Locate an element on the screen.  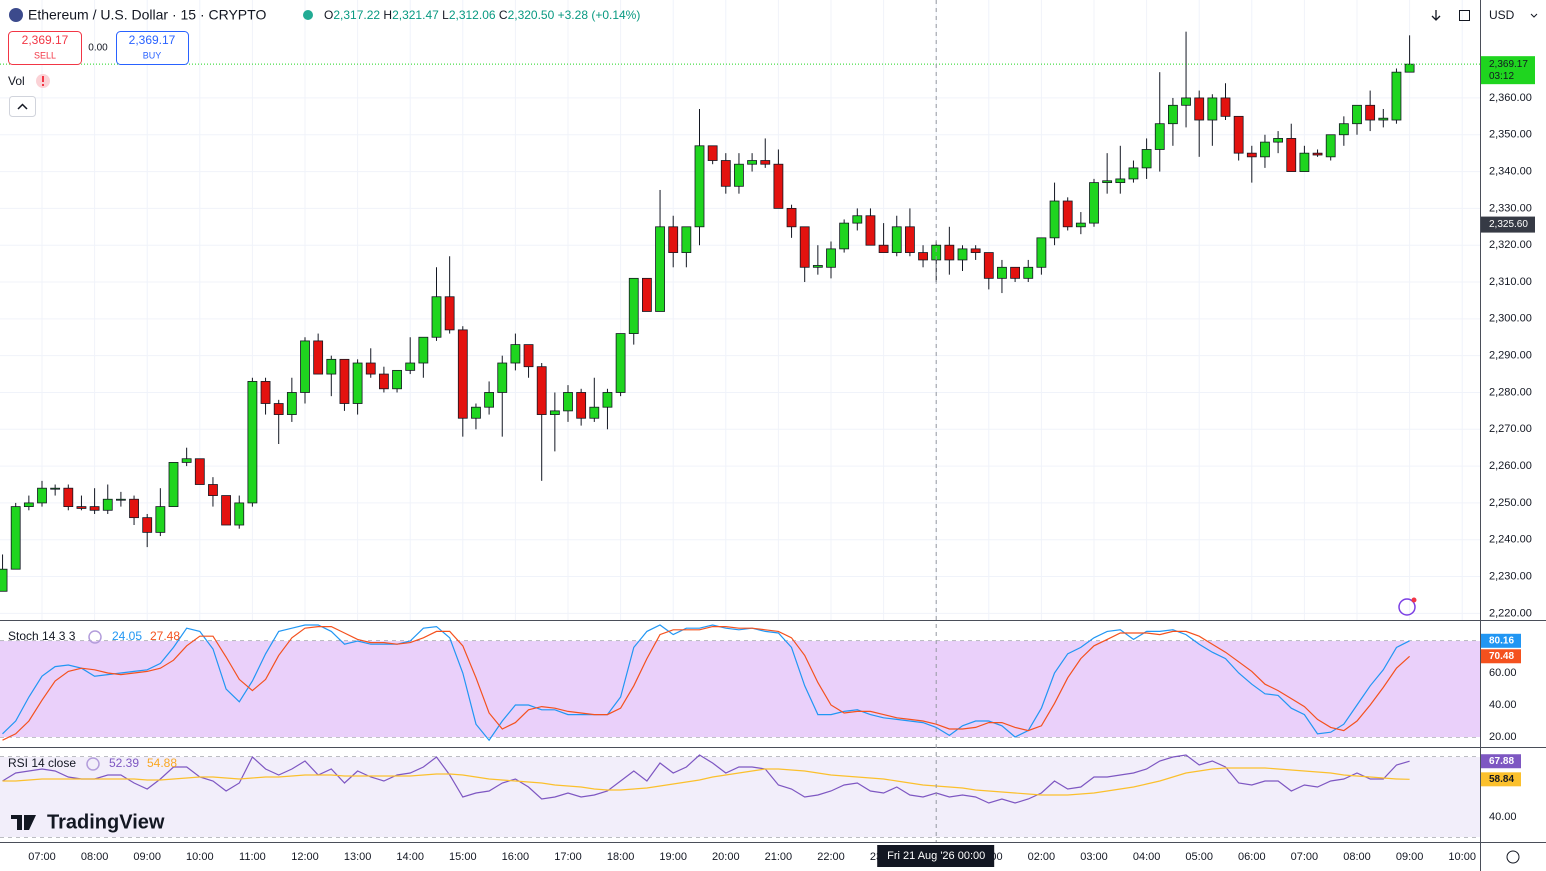
x-tick-label: 18:00 is located at coordinates (621, 857).